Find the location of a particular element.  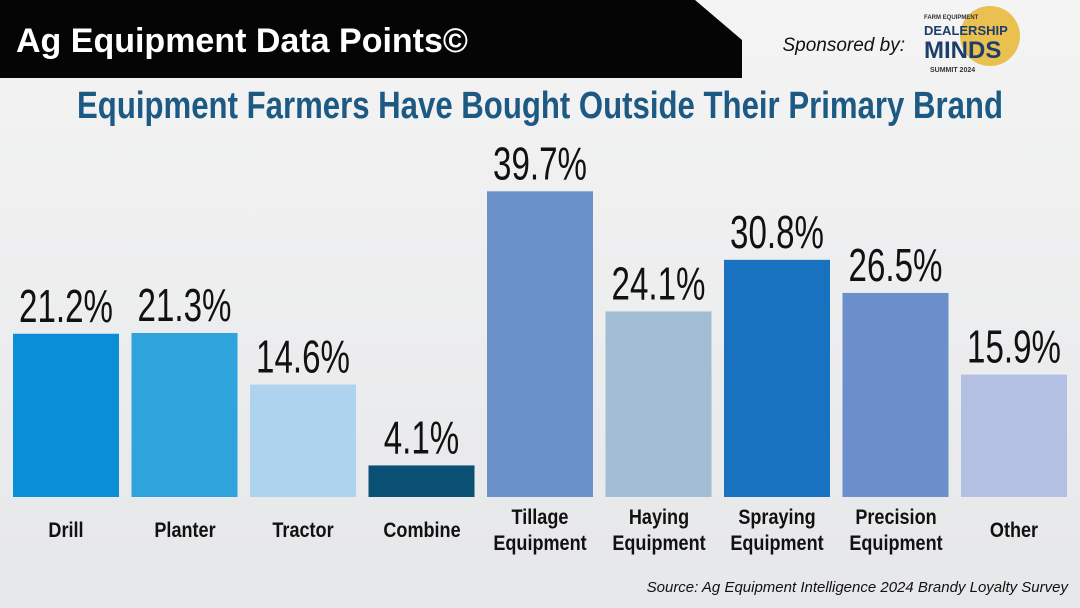

logo-mark is located at coordinates (990, 36).